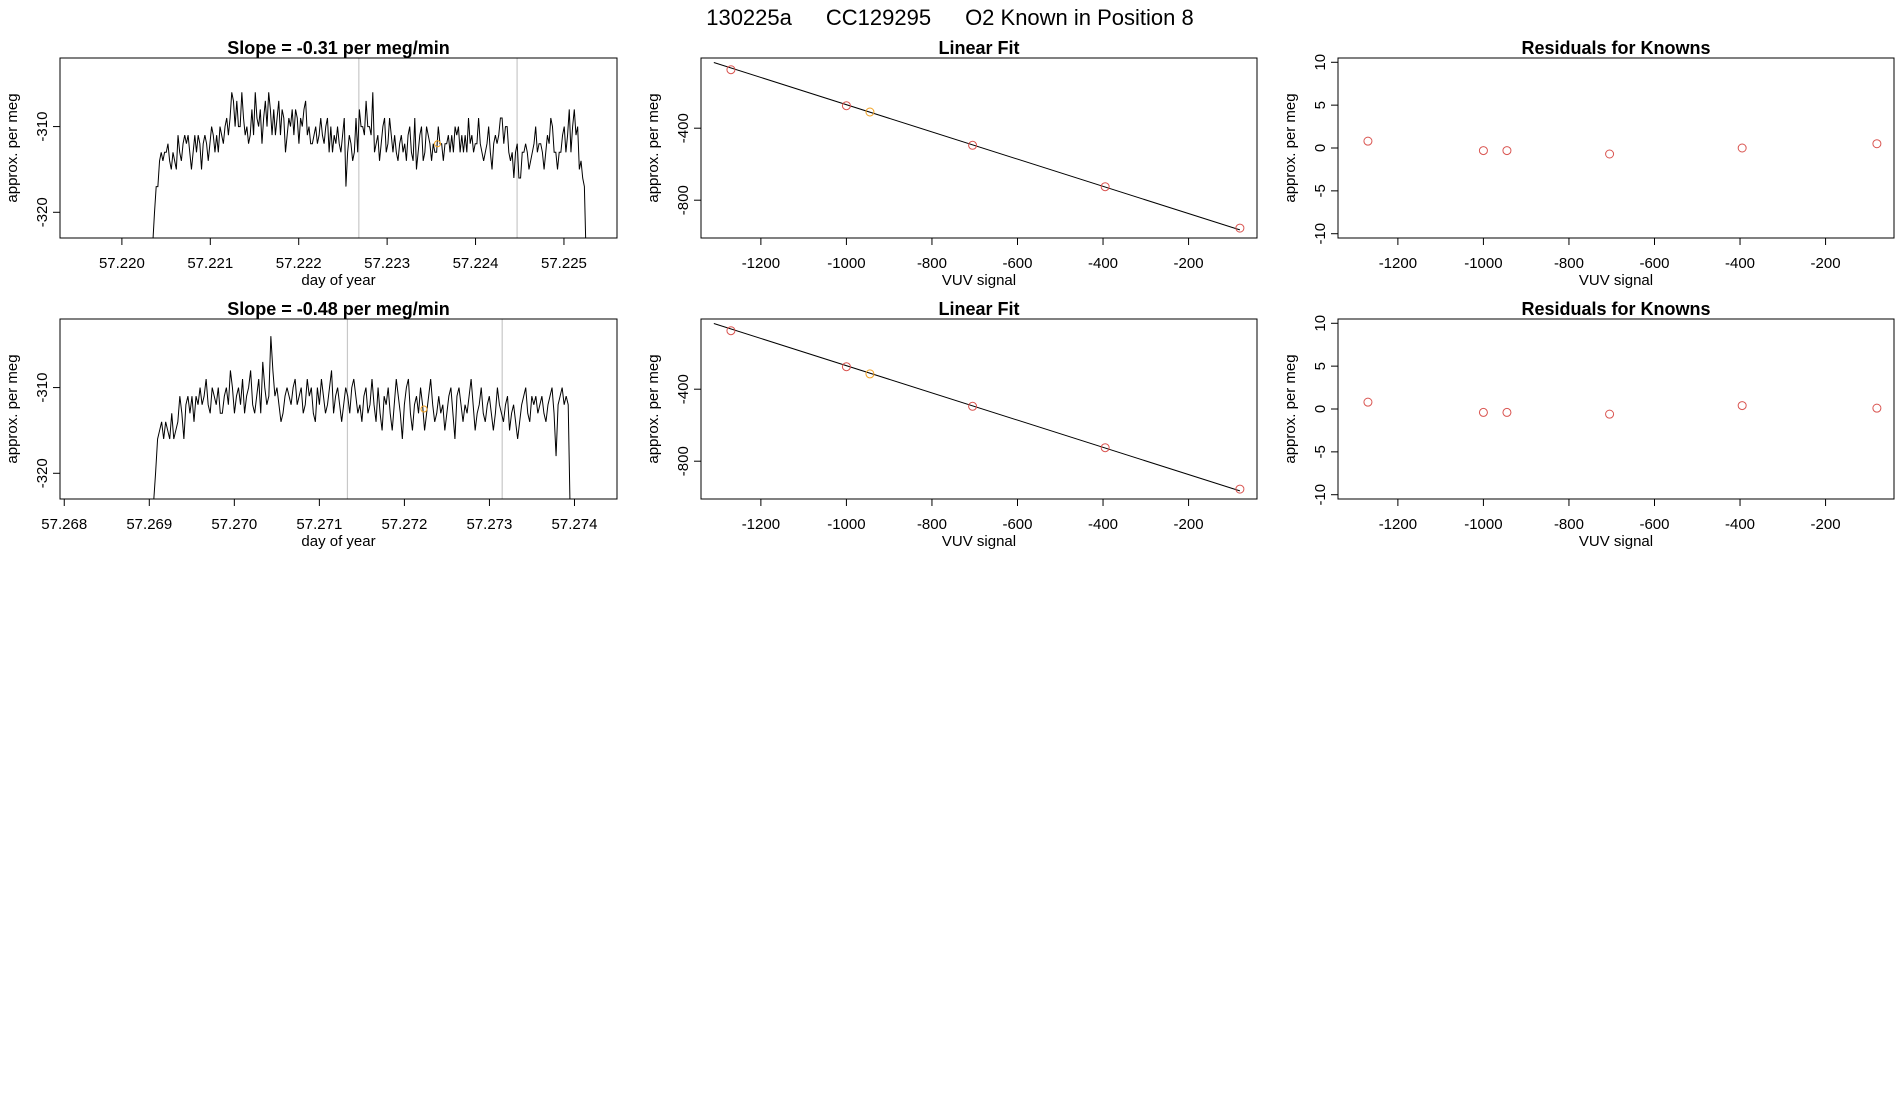  I want to click on x-tick-label: 57.271, so click(319, 524).